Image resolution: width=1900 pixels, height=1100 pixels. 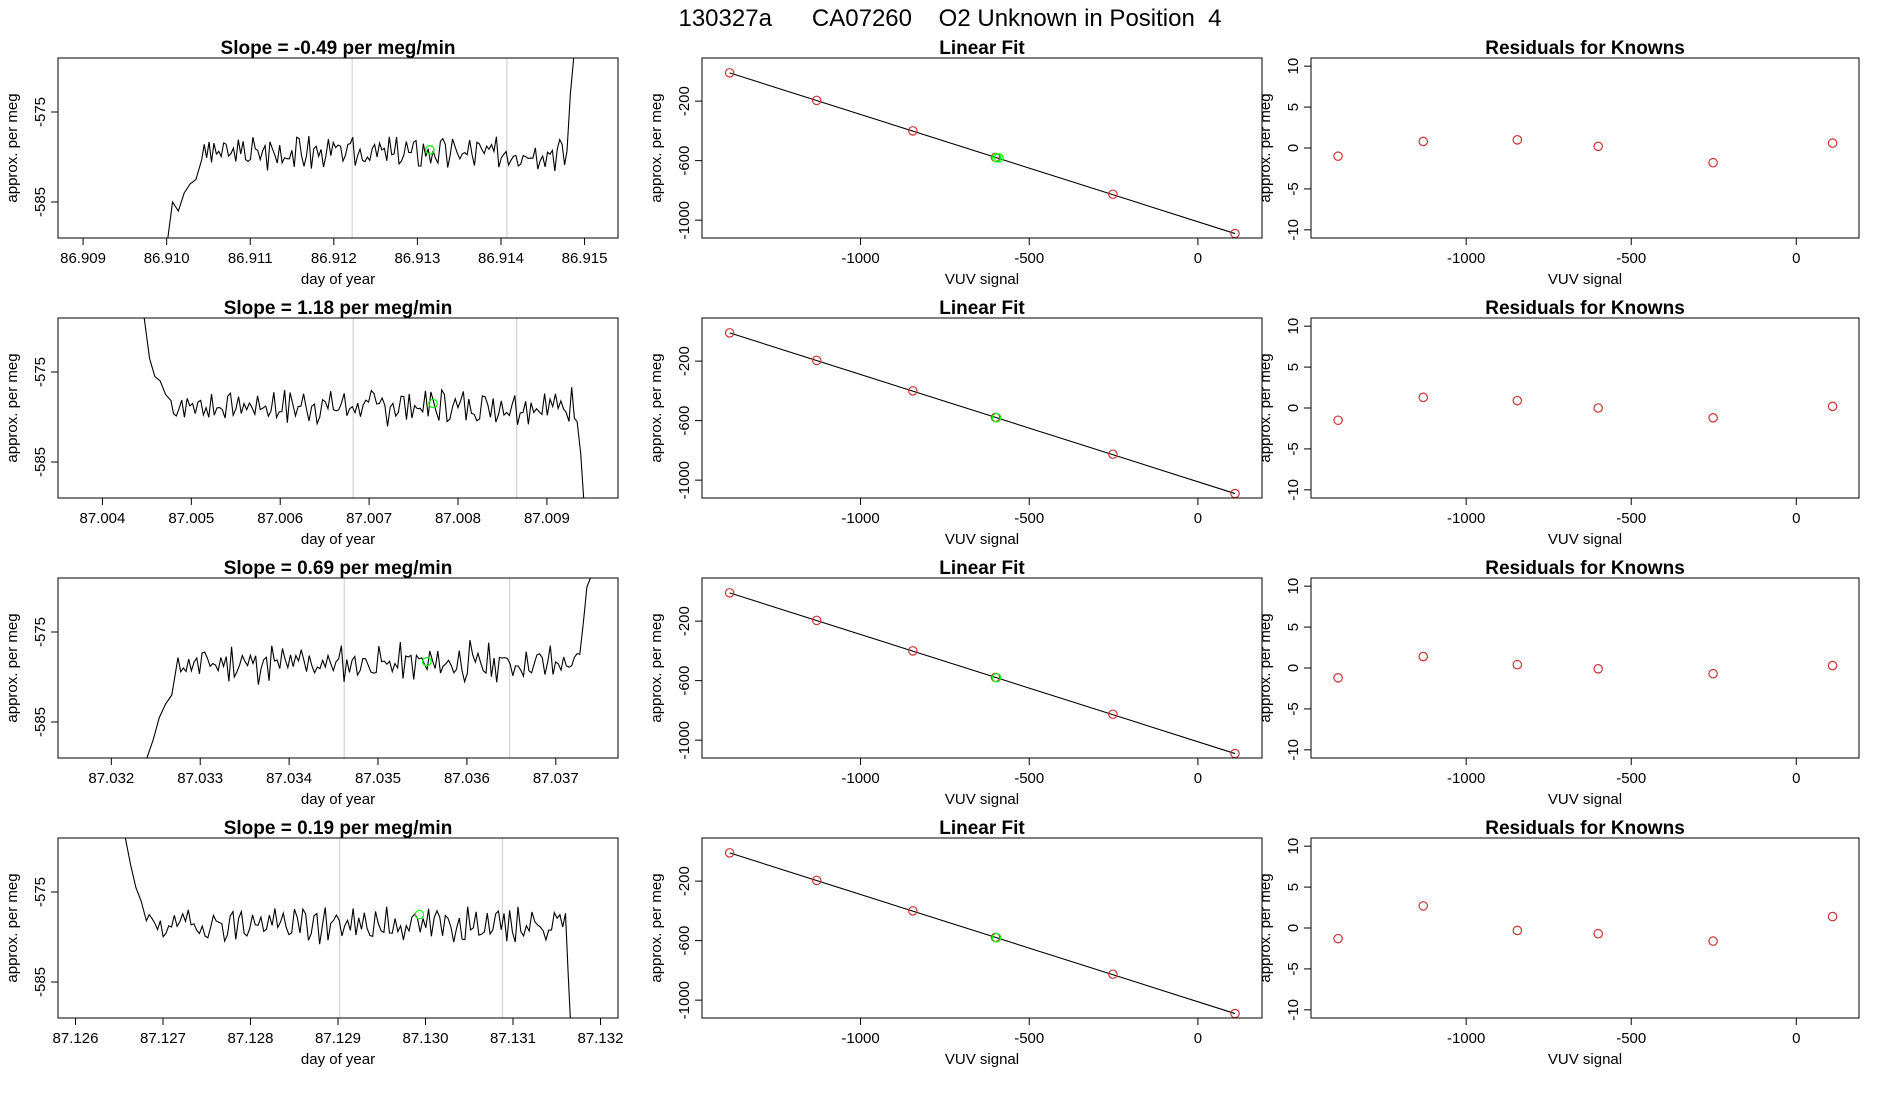 I want to click on x-tick-label-2: 86.911, so click(x=250, y=258).